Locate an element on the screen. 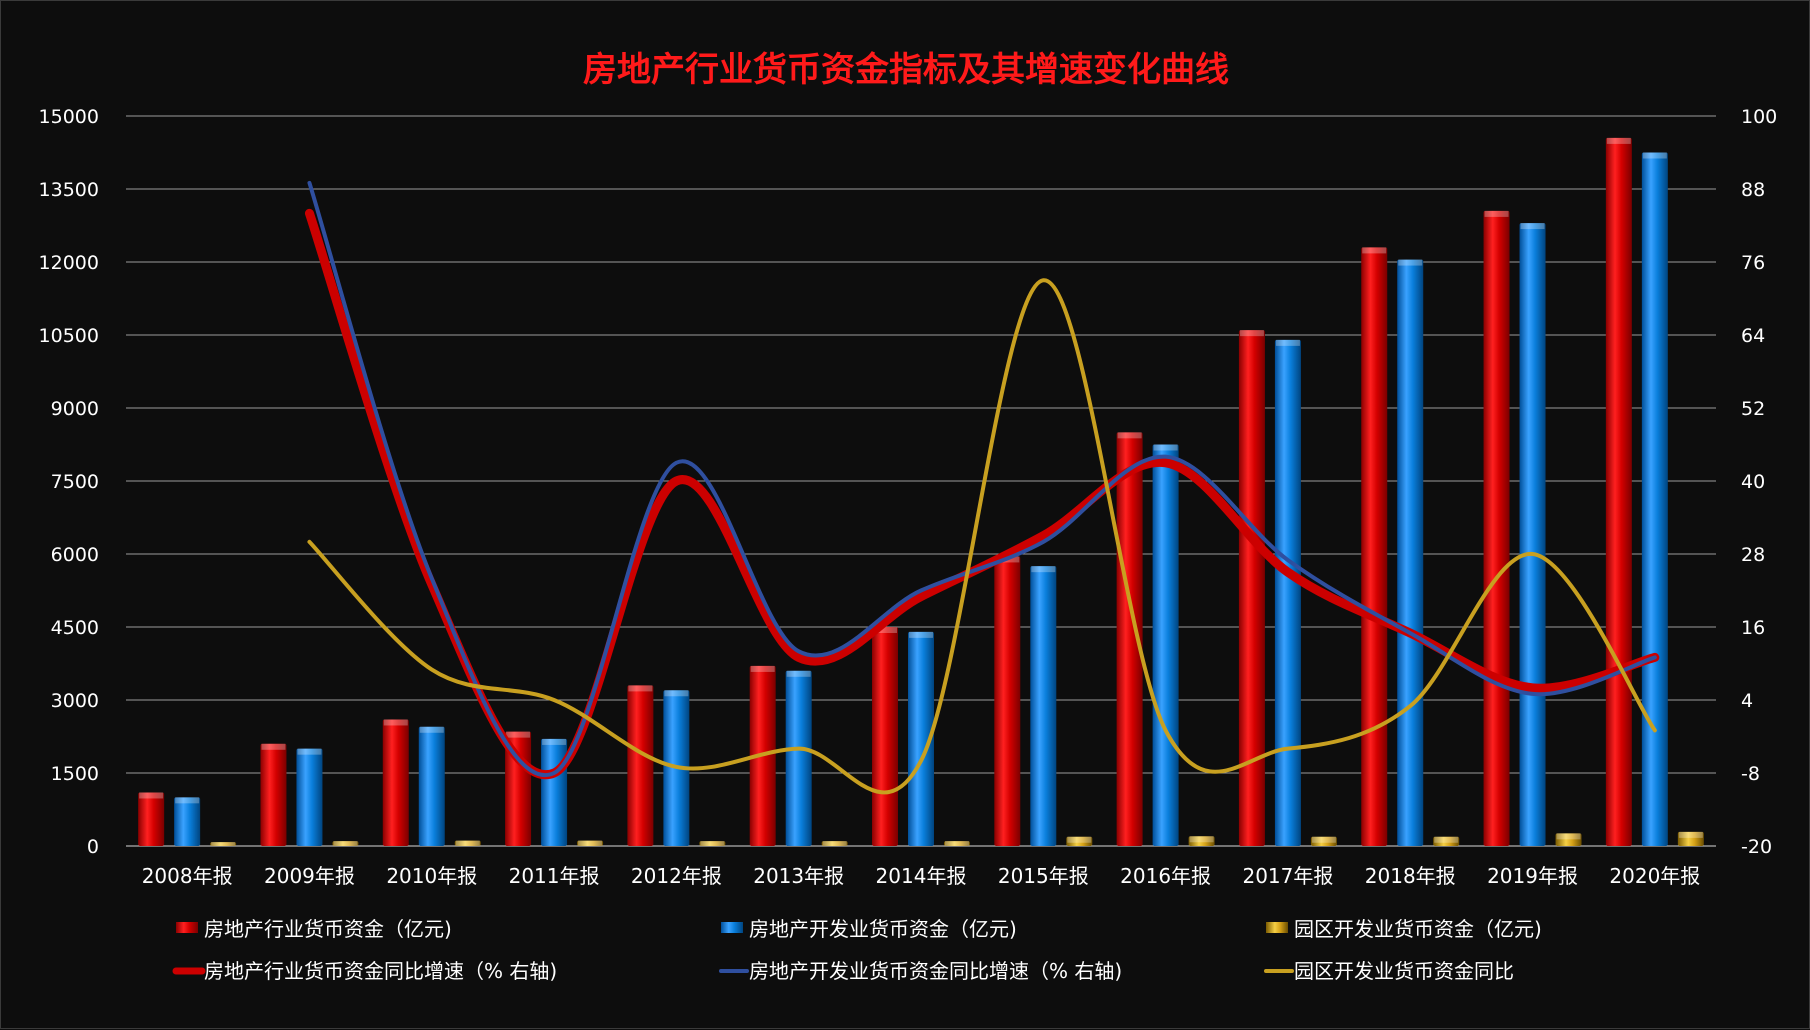 This screenshot has height=1030, width=1810. legend-label: 园区开发业货币资金同比 is located at coordinates (1404, 971).